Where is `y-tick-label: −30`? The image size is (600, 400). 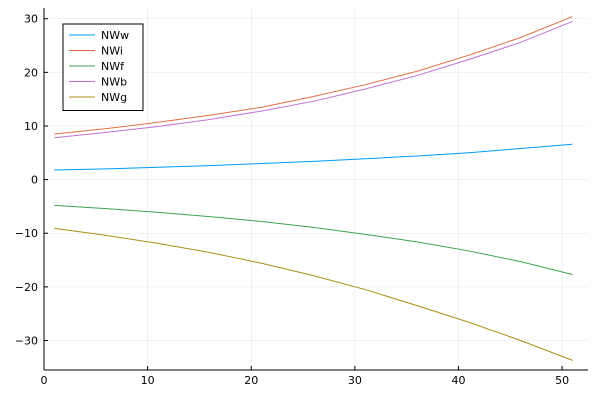
y-tick-label: −30 is located at coordinates (26, 341).